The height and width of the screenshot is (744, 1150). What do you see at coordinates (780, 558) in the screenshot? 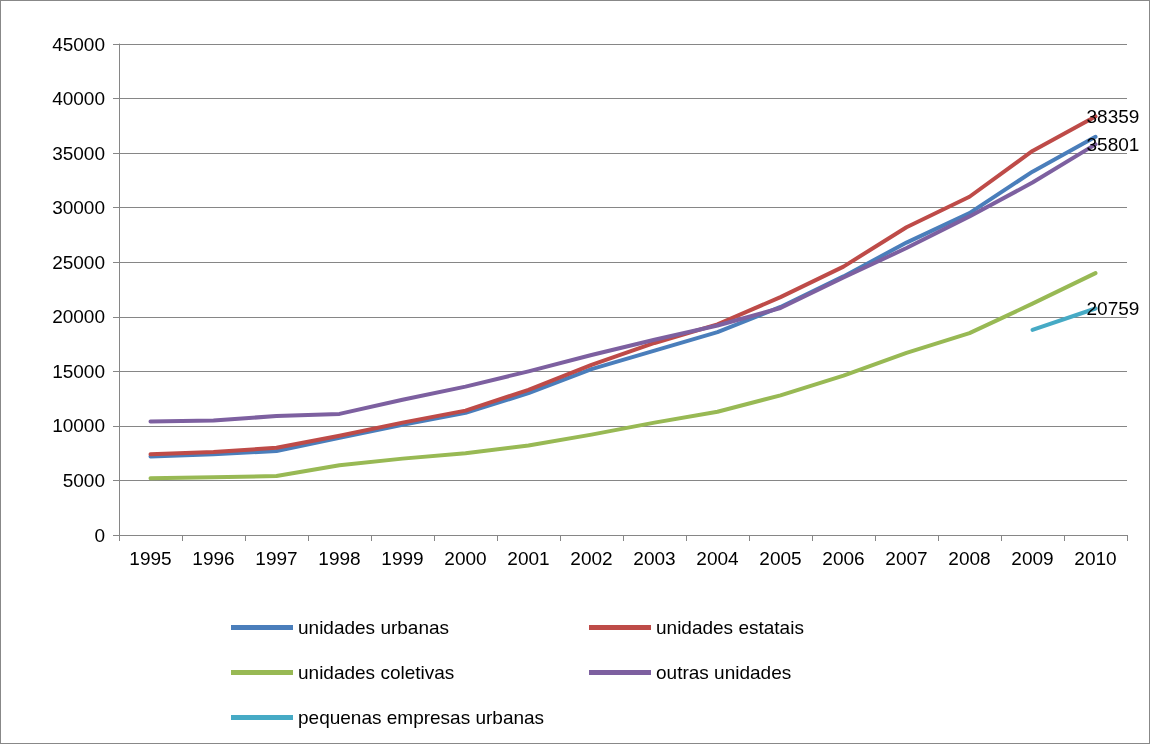
I see `x-tick-label: 2005` at bounding box center [780, 558].